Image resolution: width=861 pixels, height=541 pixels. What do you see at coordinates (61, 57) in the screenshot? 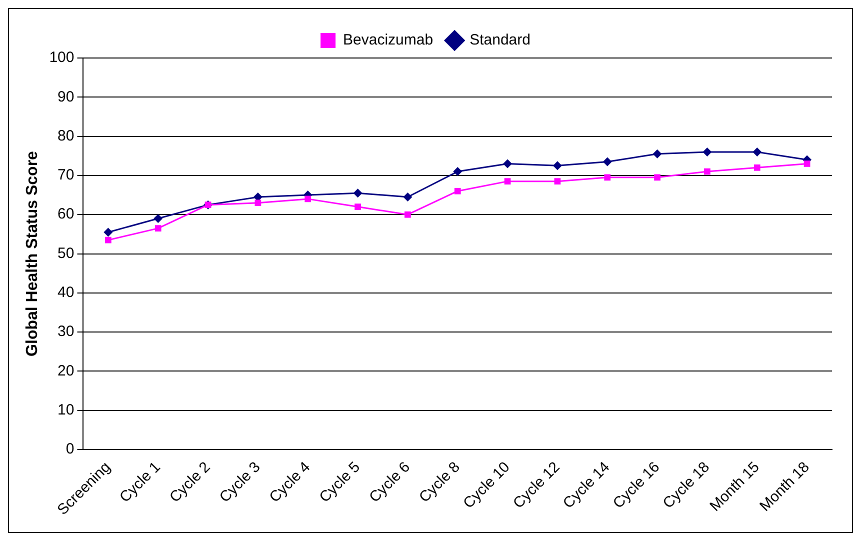
I see `y-tick-label: 100` at bounding box center [61, 57].